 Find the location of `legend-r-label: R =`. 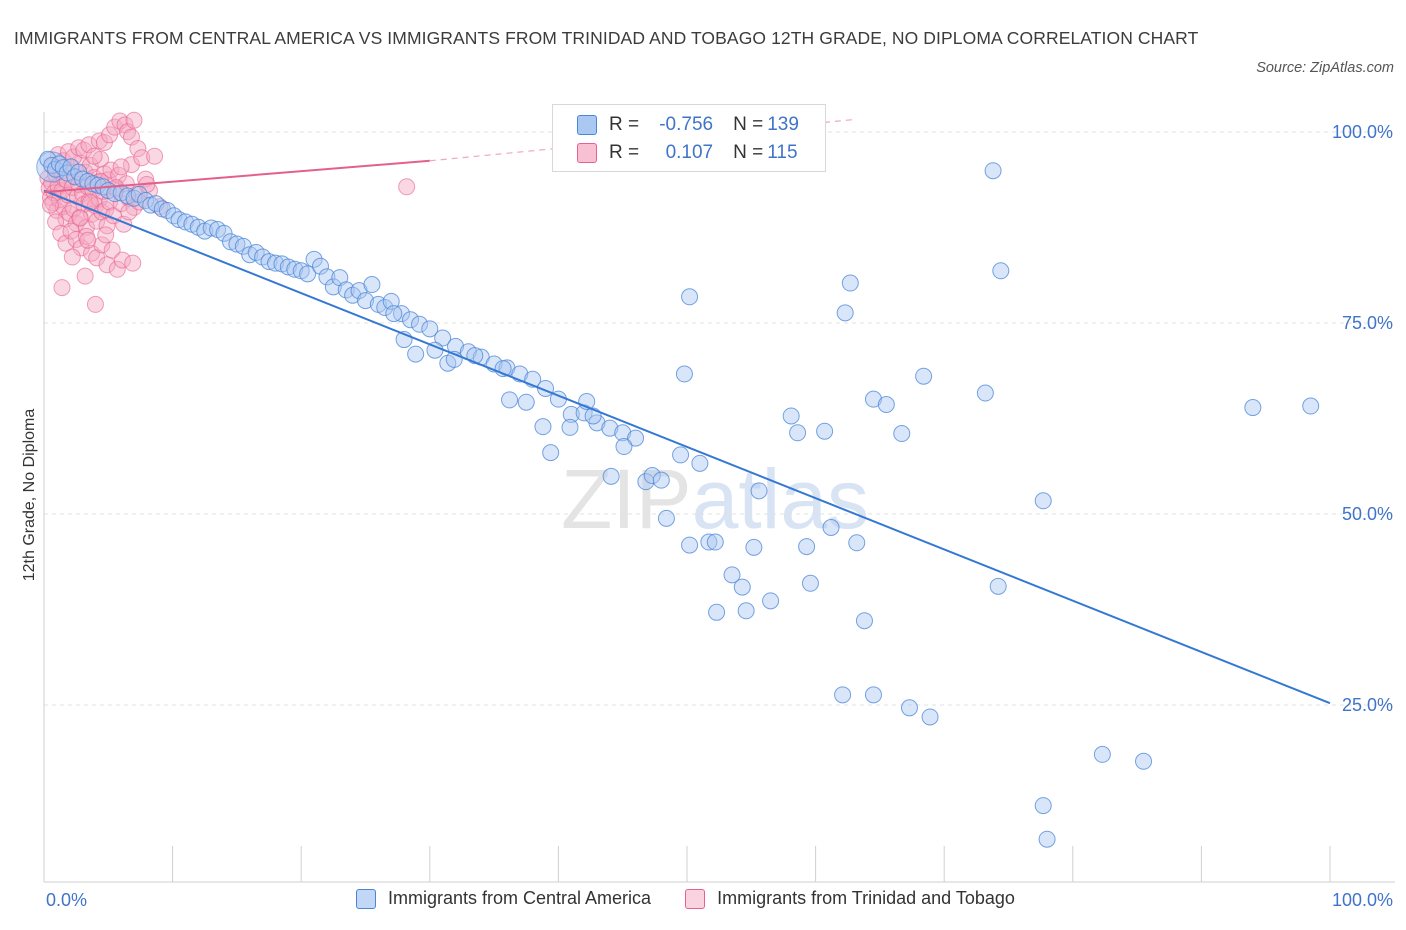

legend-r-label: R = is located at coordinates (624, 124).